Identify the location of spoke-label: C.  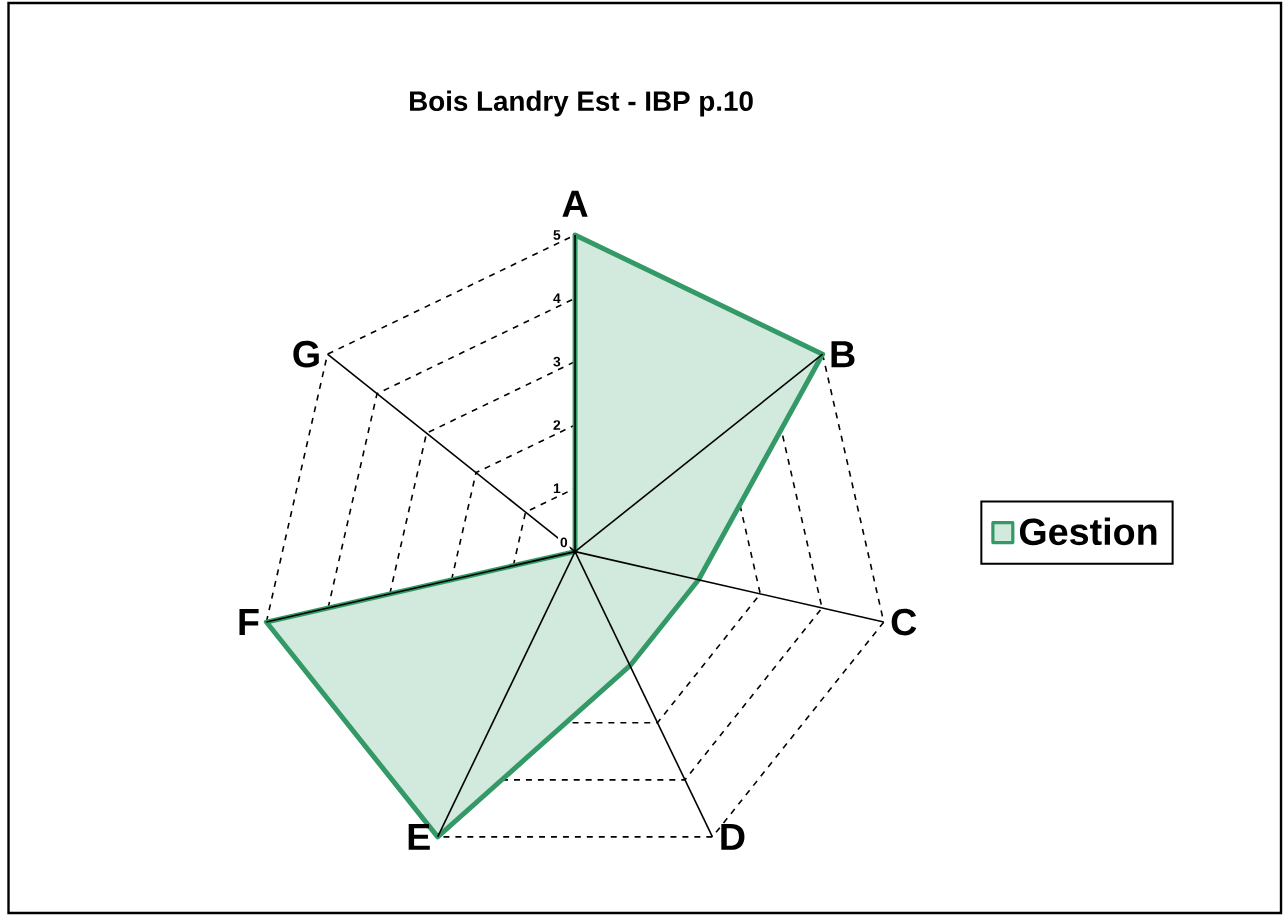
(904, 622).